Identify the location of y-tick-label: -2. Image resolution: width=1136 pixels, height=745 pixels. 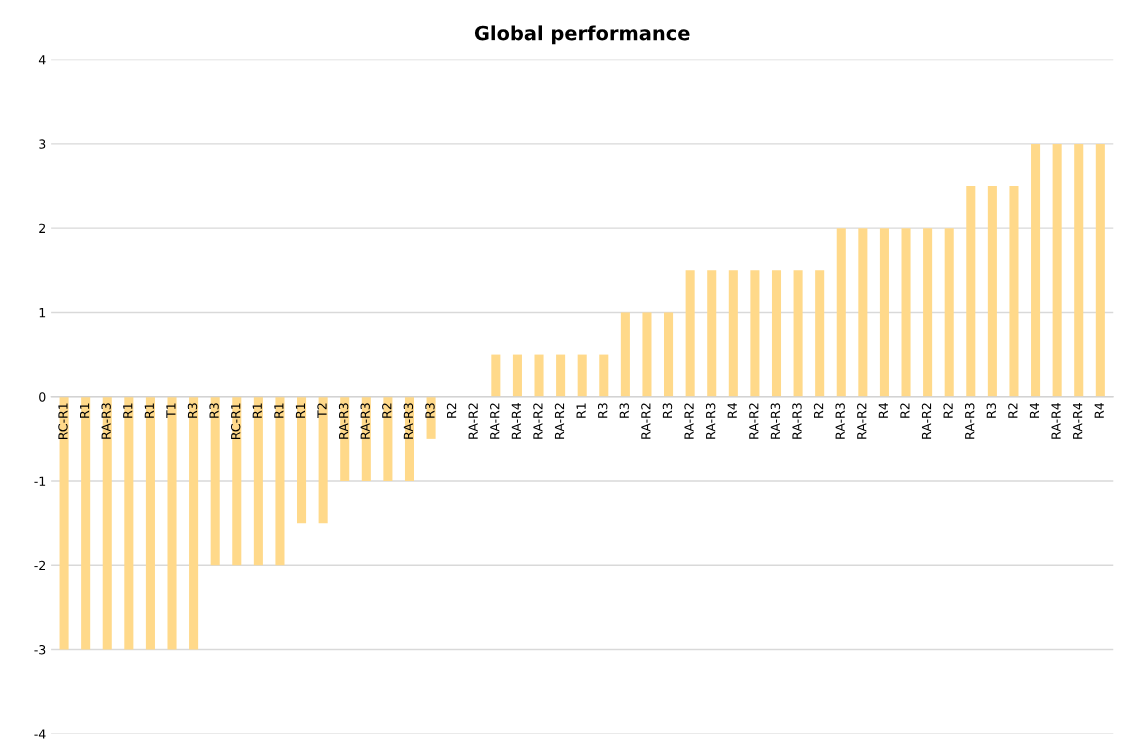
(40, 565).